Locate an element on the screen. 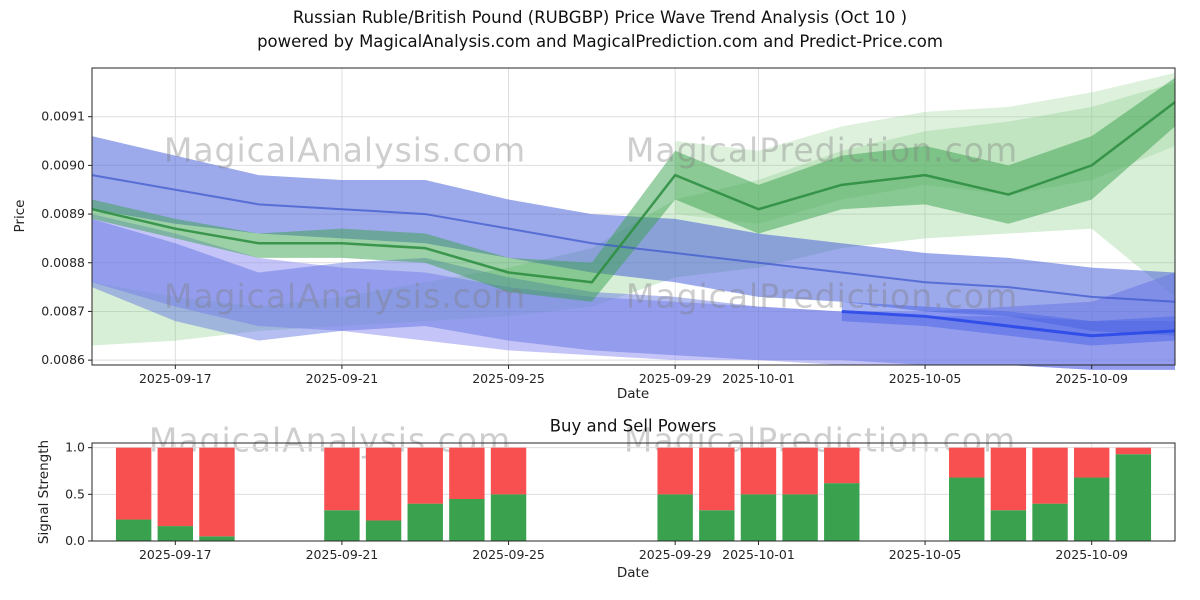 The height and width of the screenshot is (600, 1200). y-tick-label: 0.5 is located at coordinates (75, 493).